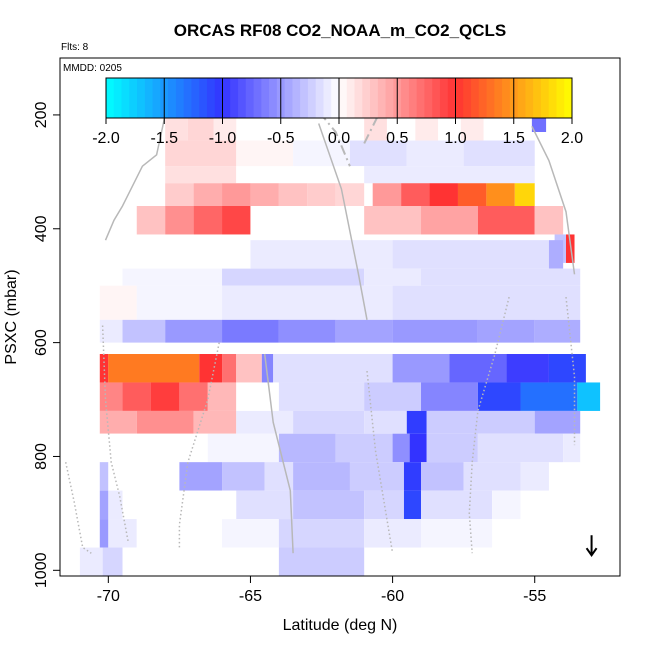  I want to click on colorbar-tick-label: -1.5, so click(164, 138).